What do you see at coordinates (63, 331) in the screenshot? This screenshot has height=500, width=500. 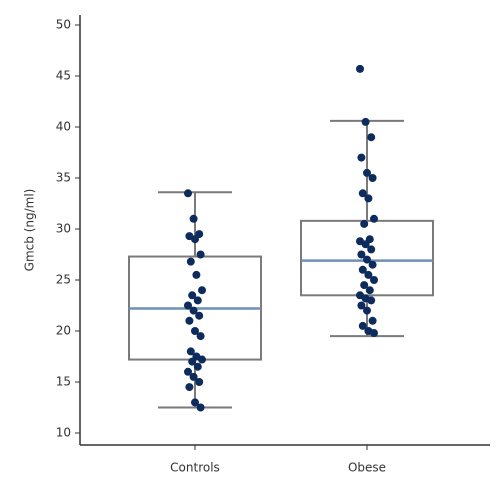 I see `y-tick-label: 20` at bounding box center [63, 331].